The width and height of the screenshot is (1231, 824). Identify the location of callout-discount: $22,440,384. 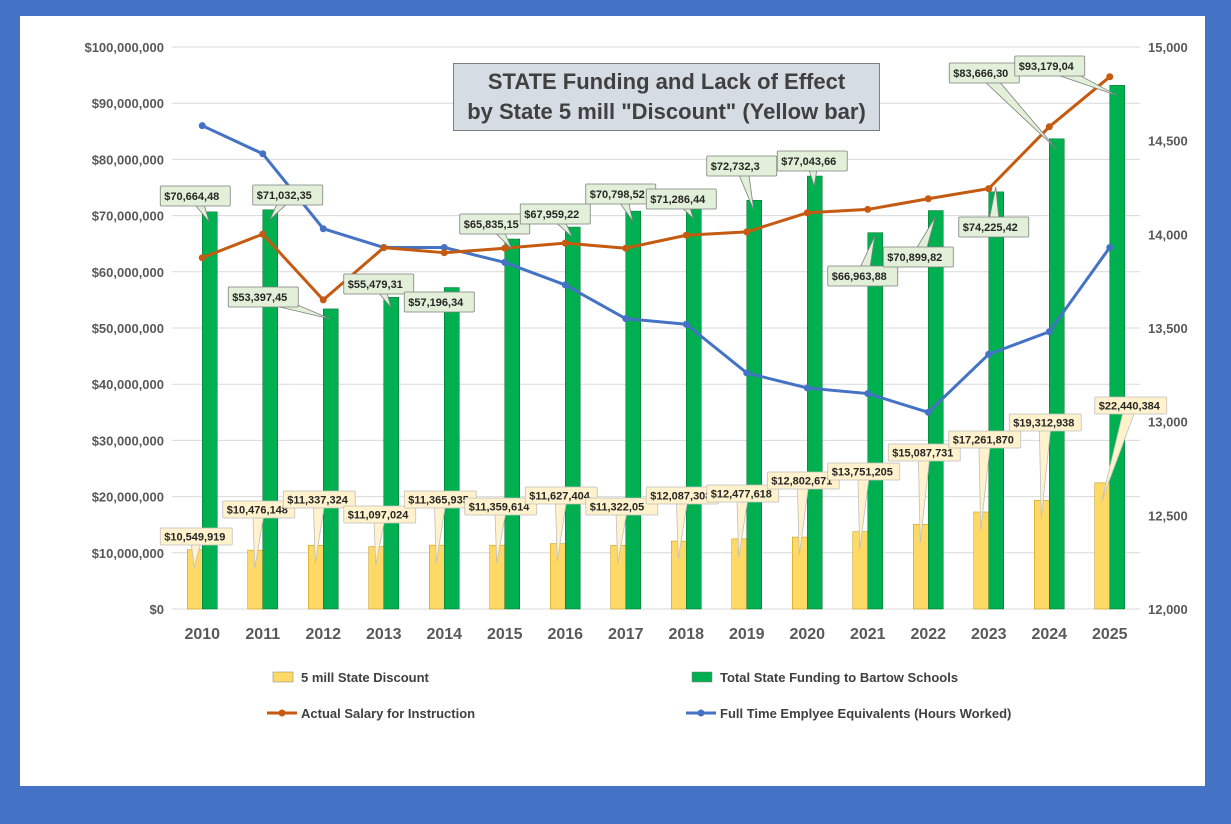
(1131, 449).